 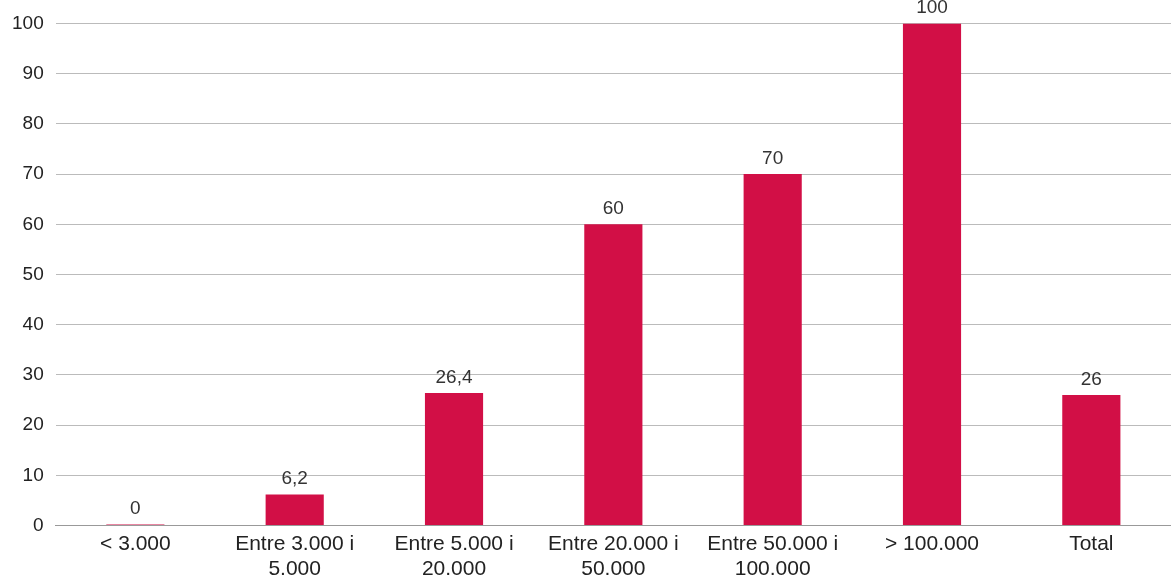 What do you see at coordinates (773, 555) in the screenshot?
I see `x-tick-label: Entre 50.000 i 100.000` at bounding box center [773, 555].